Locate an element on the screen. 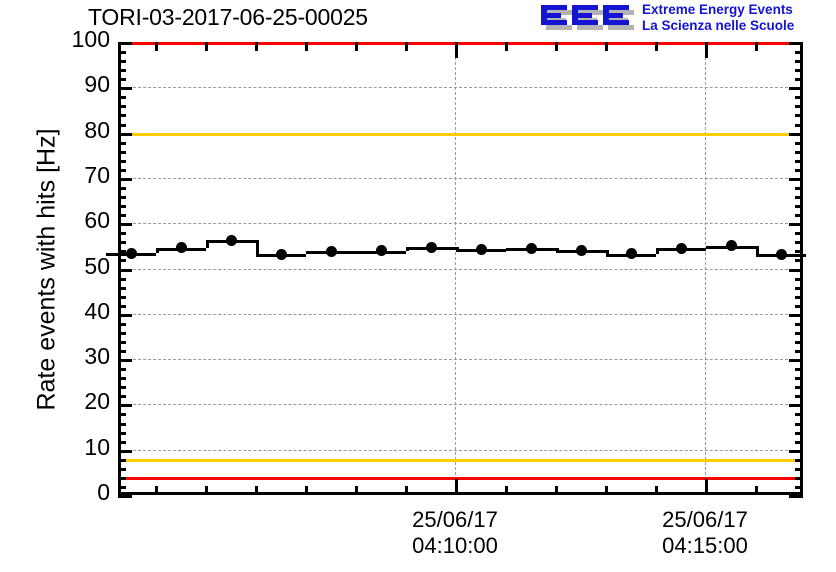  y-axis-tick-label: 40 is located at coordinates (97, 310).